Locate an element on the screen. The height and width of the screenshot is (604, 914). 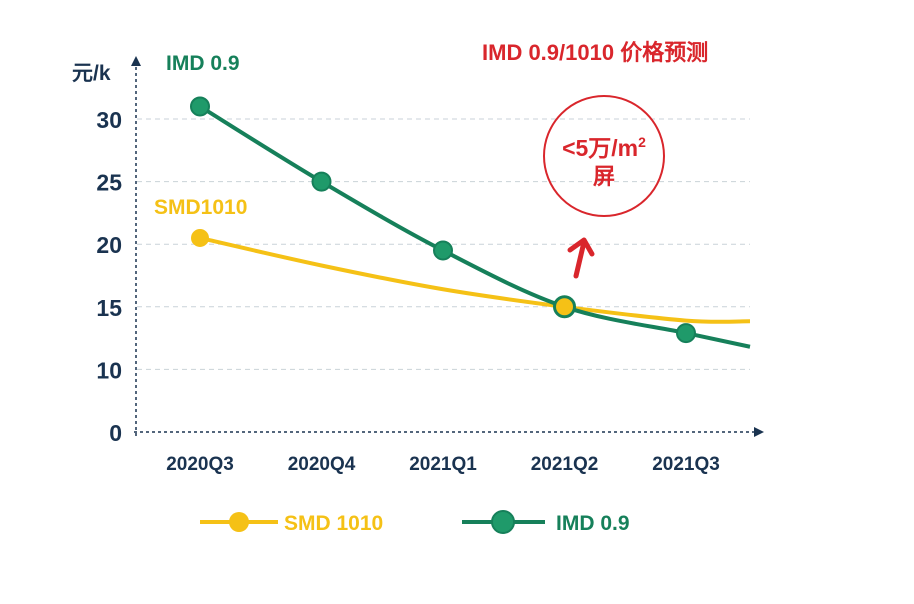
annotation-line2: 屏 is located at coordinates (604, 176).